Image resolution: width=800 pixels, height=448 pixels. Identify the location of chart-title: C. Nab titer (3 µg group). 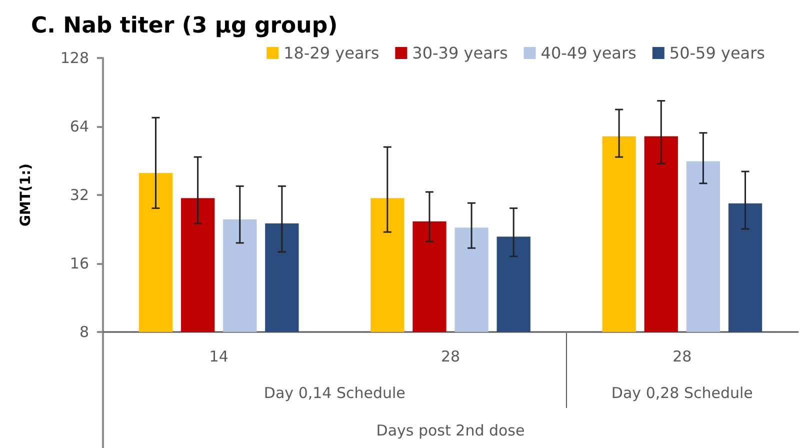
(184, 26).